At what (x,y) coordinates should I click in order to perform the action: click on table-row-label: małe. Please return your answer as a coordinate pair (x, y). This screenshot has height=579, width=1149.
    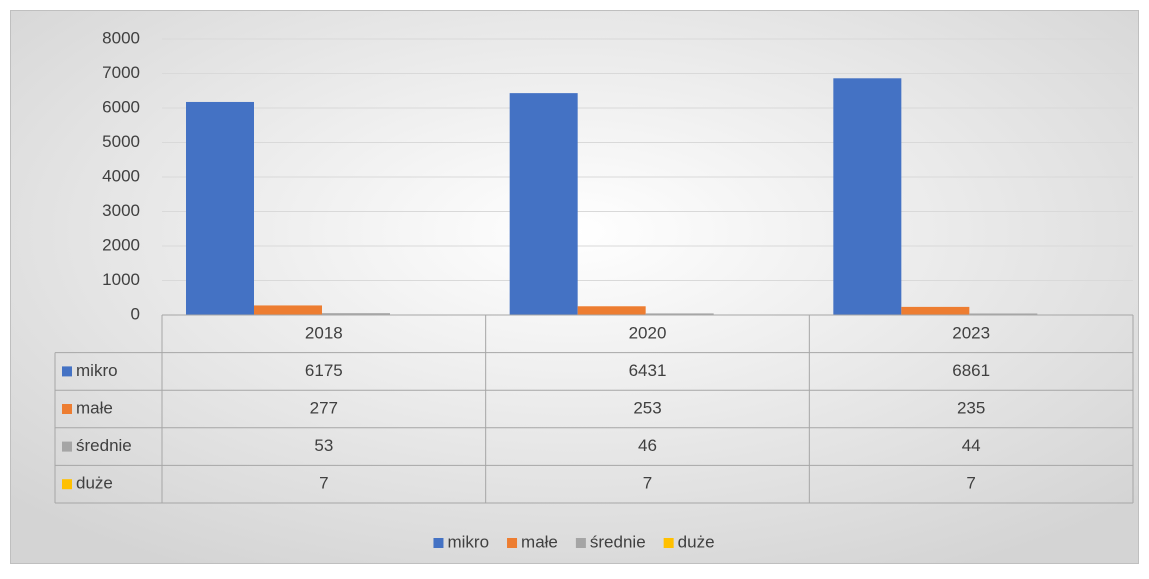
    Looking at the image, I should click on (94, 407).